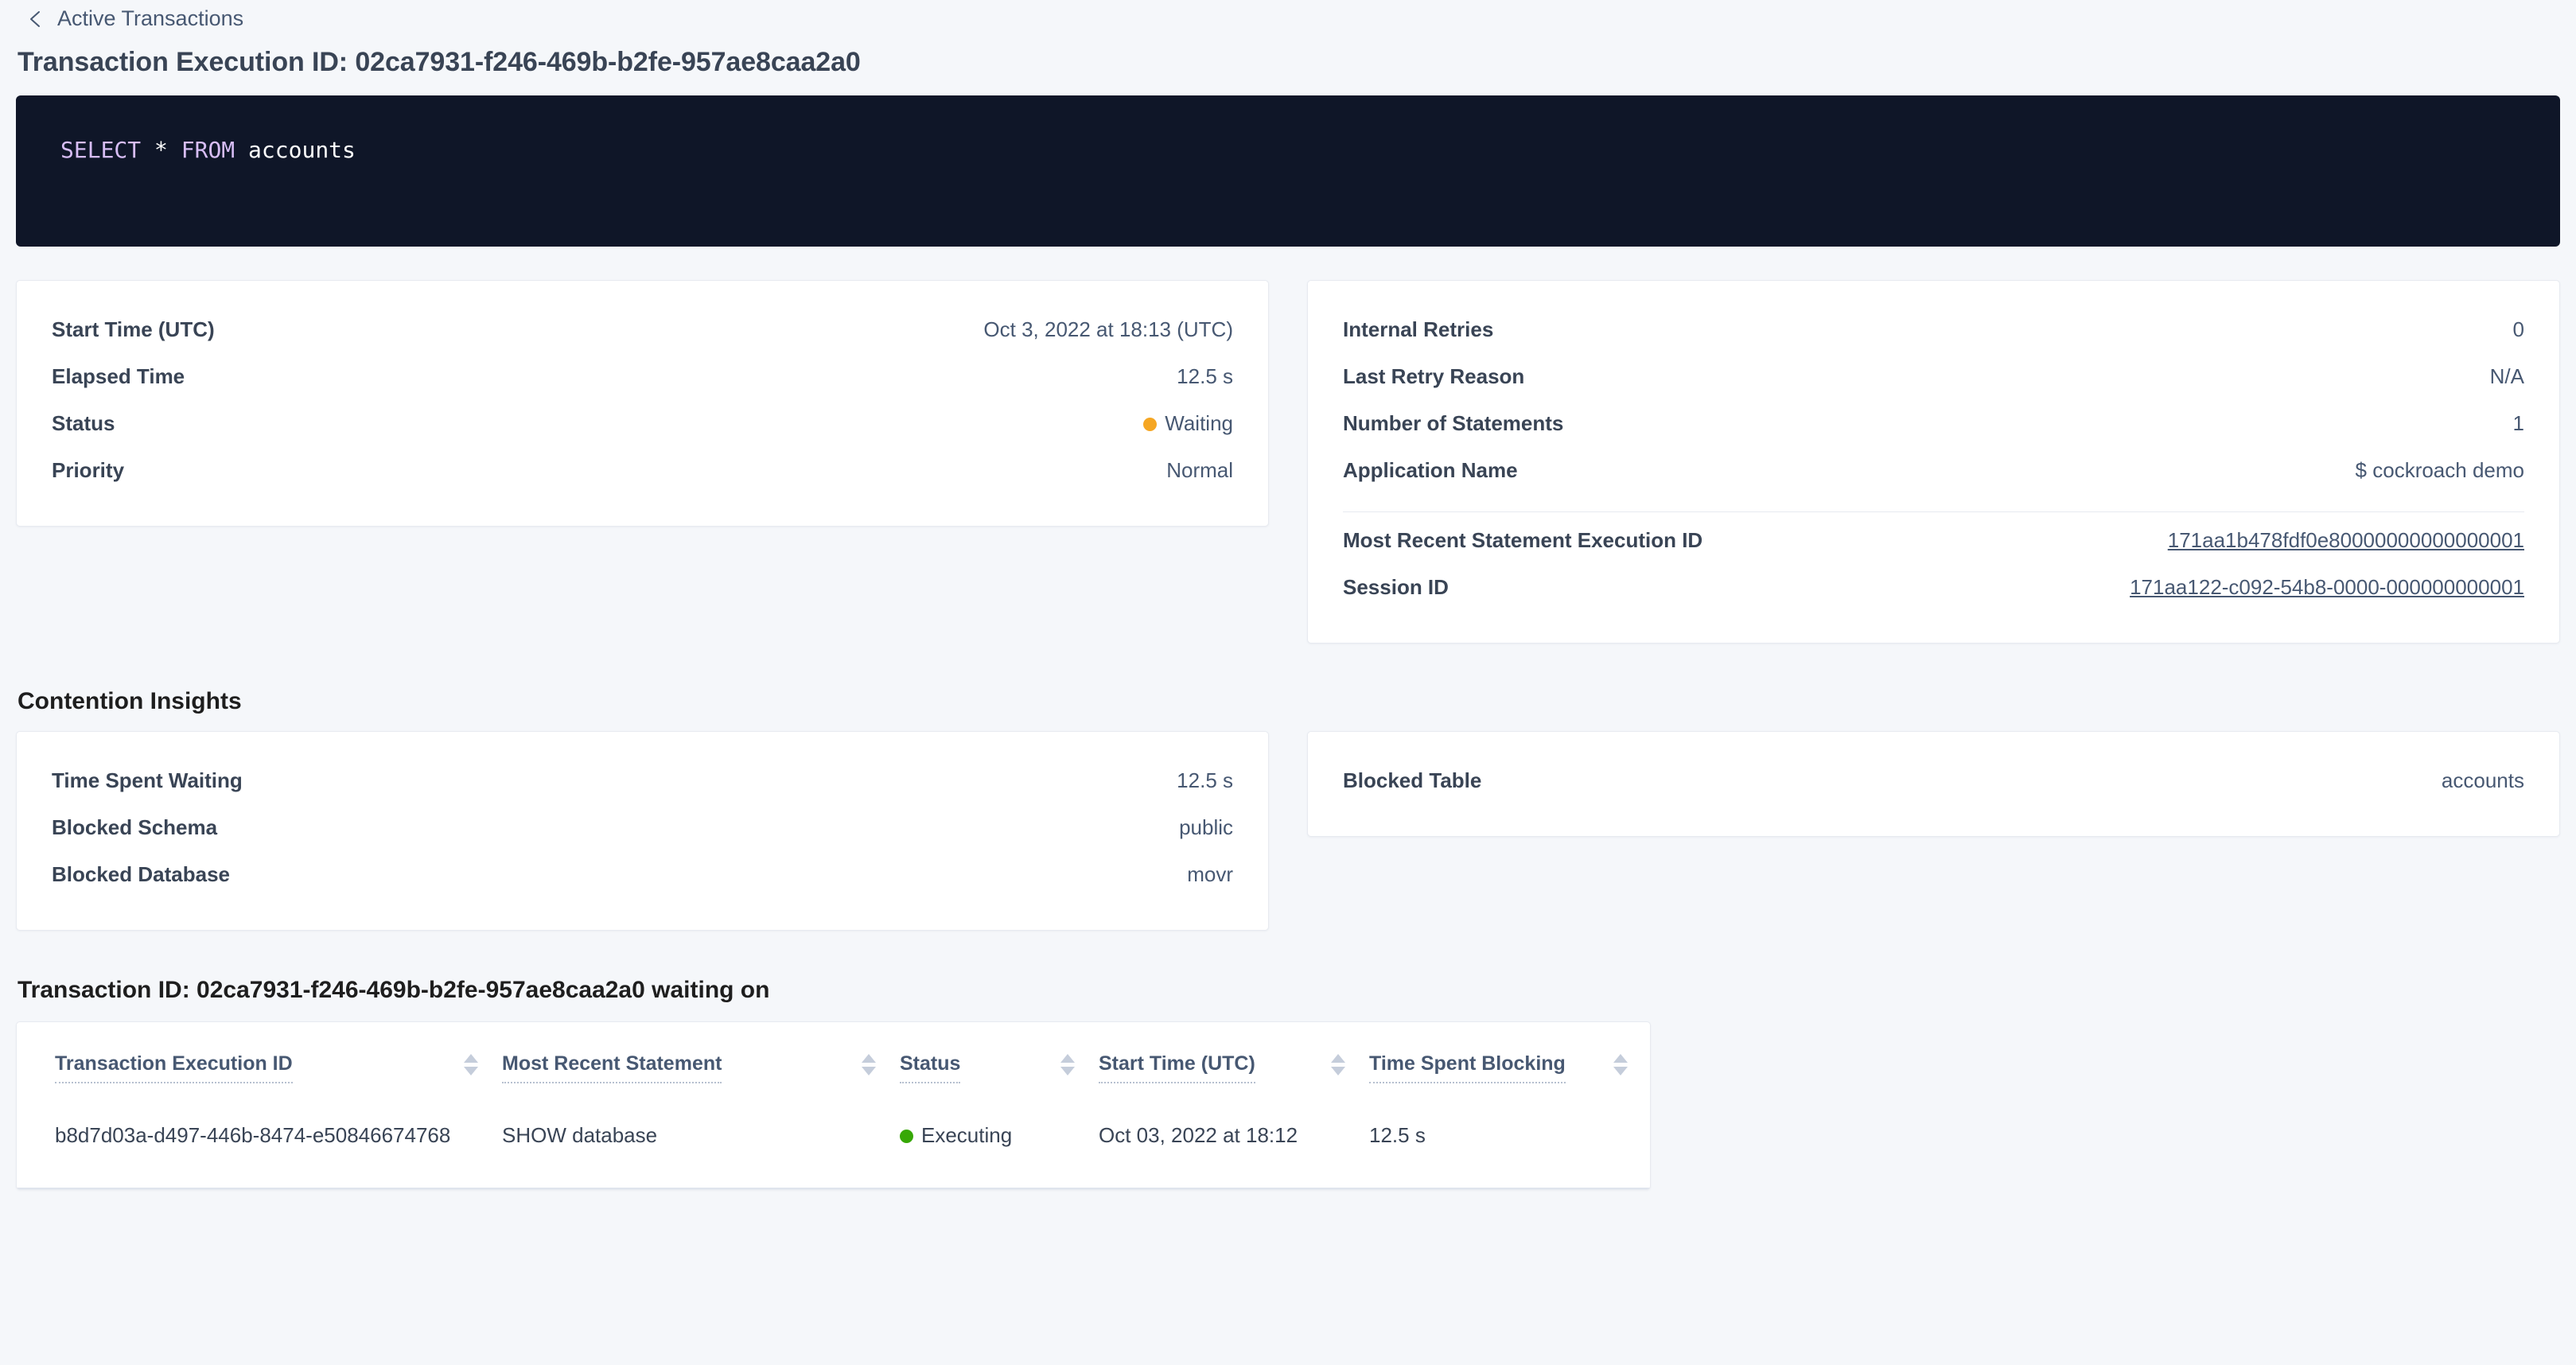 The image size is (2576, 1365). Describe the element at coordinates (1234, 1136) in the screenshot. I see `cell-start-time: Oct 03, 2022 at 18:12` at that location.